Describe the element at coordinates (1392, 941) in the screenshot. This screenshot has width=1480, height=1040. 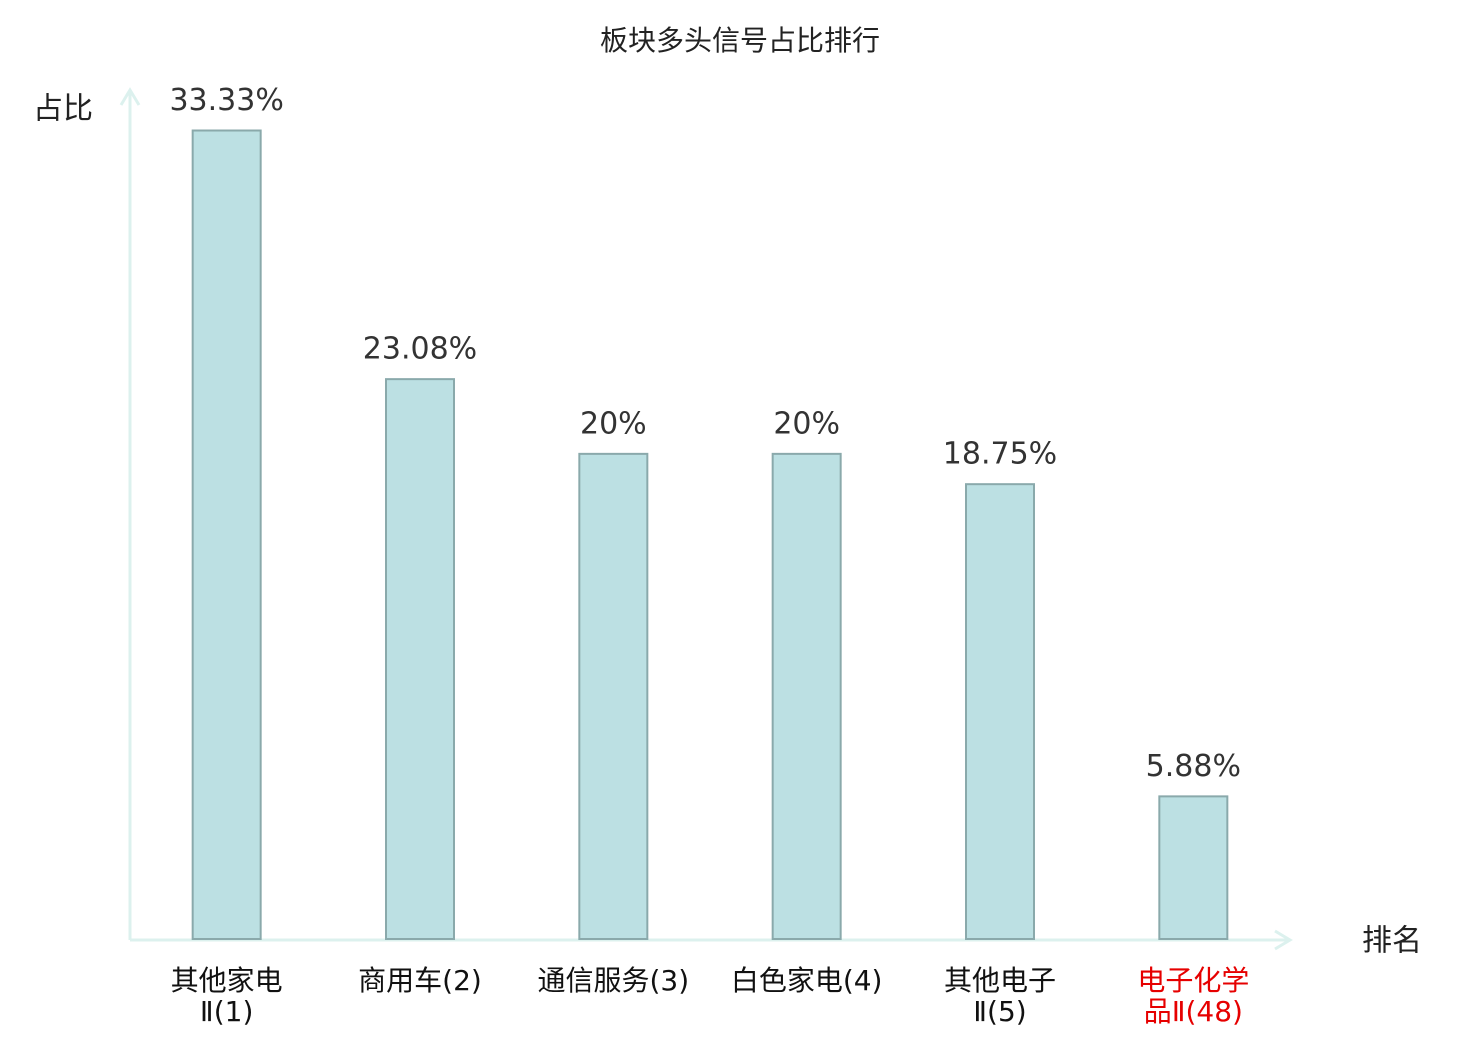
I see `x-axis-label: 排名` at that location.